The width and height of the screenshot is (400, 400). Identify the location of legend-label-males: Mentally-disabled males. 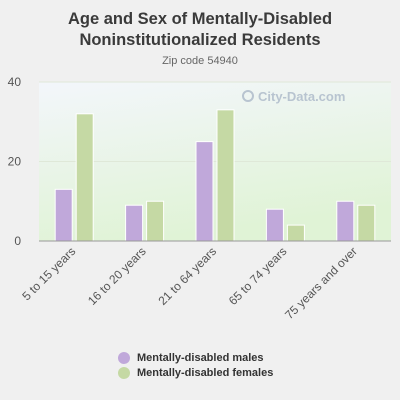
(200, 357).